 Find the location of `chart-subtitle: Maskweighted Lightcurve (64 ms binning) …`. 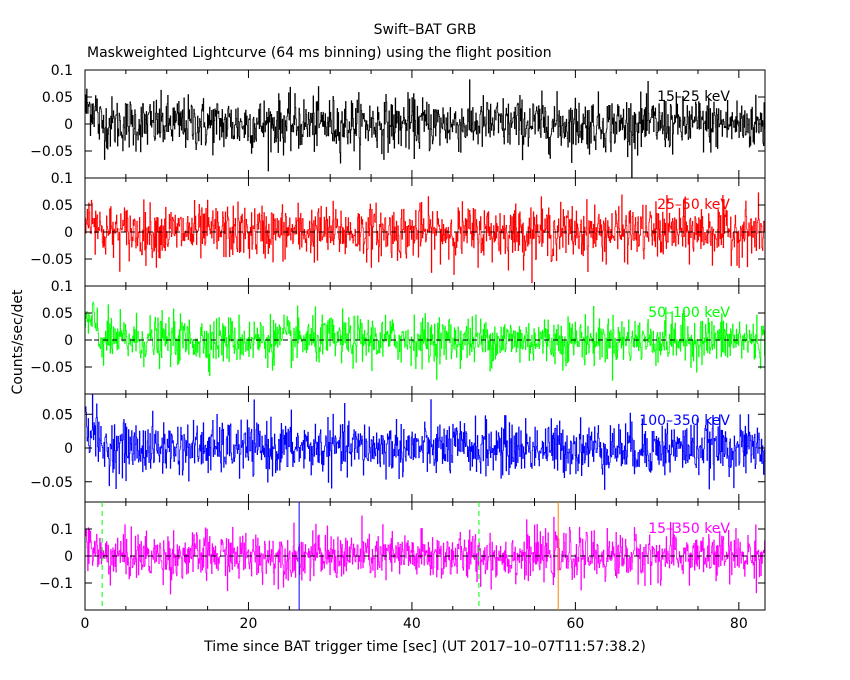

chart-subtitle: Maskweighted Lightcurve (64 ms binning) … is located at coordinates (319, 53).